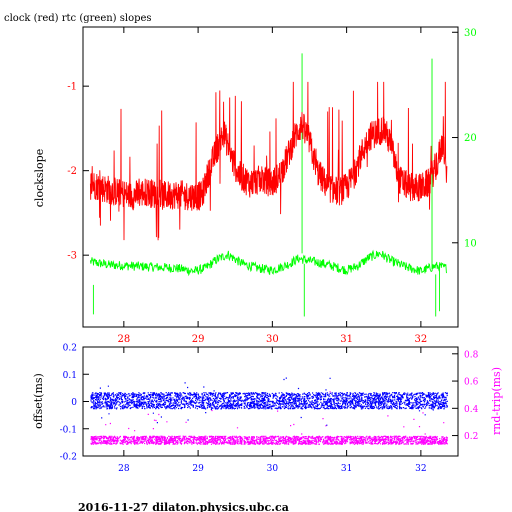  Describe the element at coordinates (38, 401) in the screenshot. I see `lower-y-axis-label: offset(ms)` at that location.